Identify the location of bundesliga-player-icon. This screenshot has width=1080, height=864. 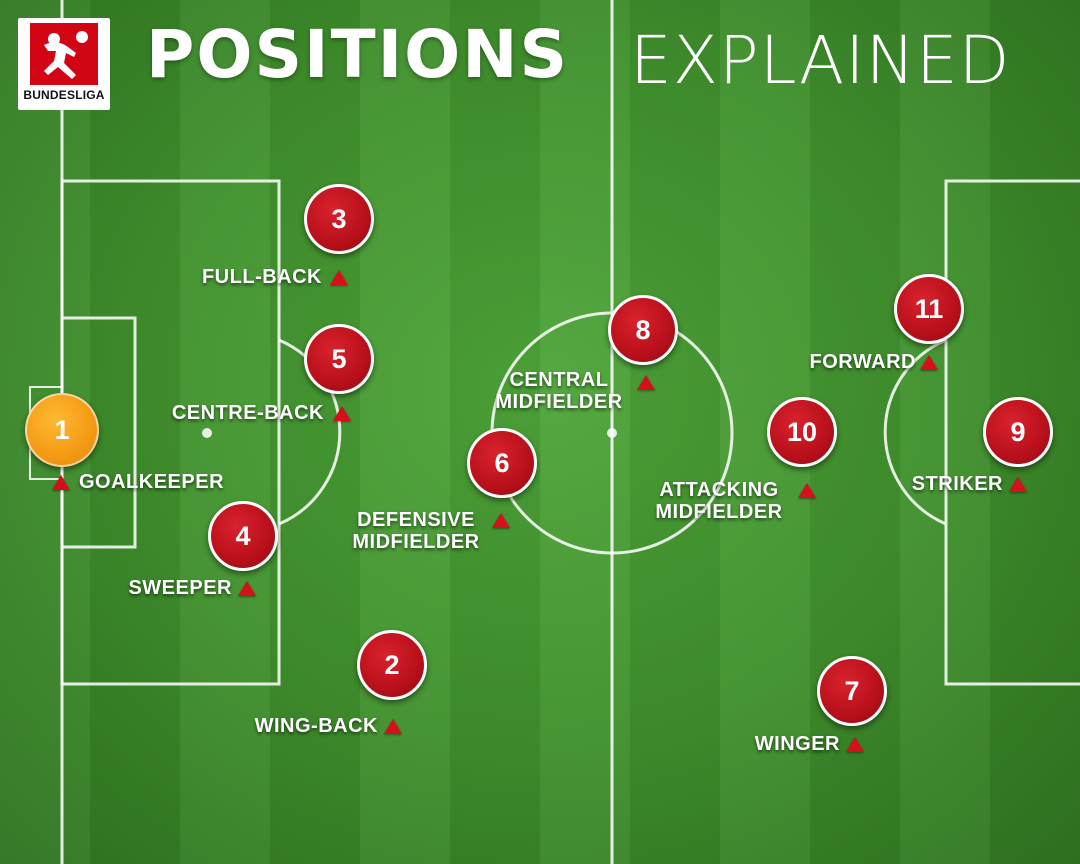
(64, 54).